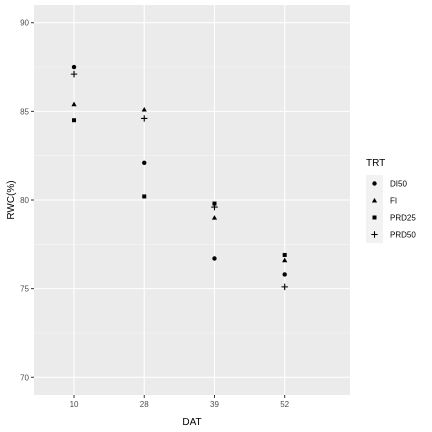 Image resolution: width=432 pixels, height=432 pixels. What do you see at coordinates (375, 163) in the screenshot?
I see `legend-title: TRT` at bounding box center [375, 163].